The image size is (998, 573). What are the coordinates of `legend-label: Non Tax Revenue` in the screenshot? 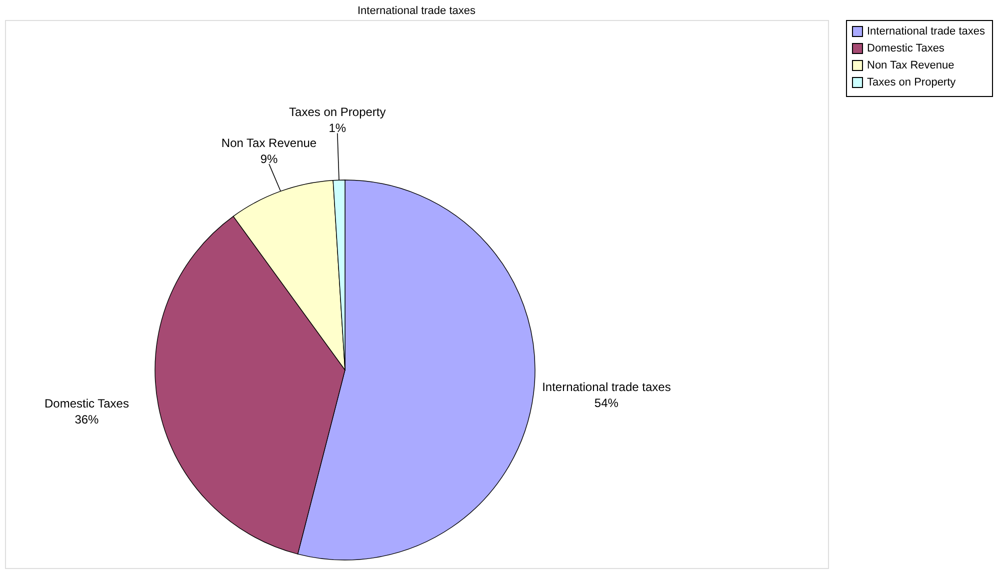 It's located at (910, 66).